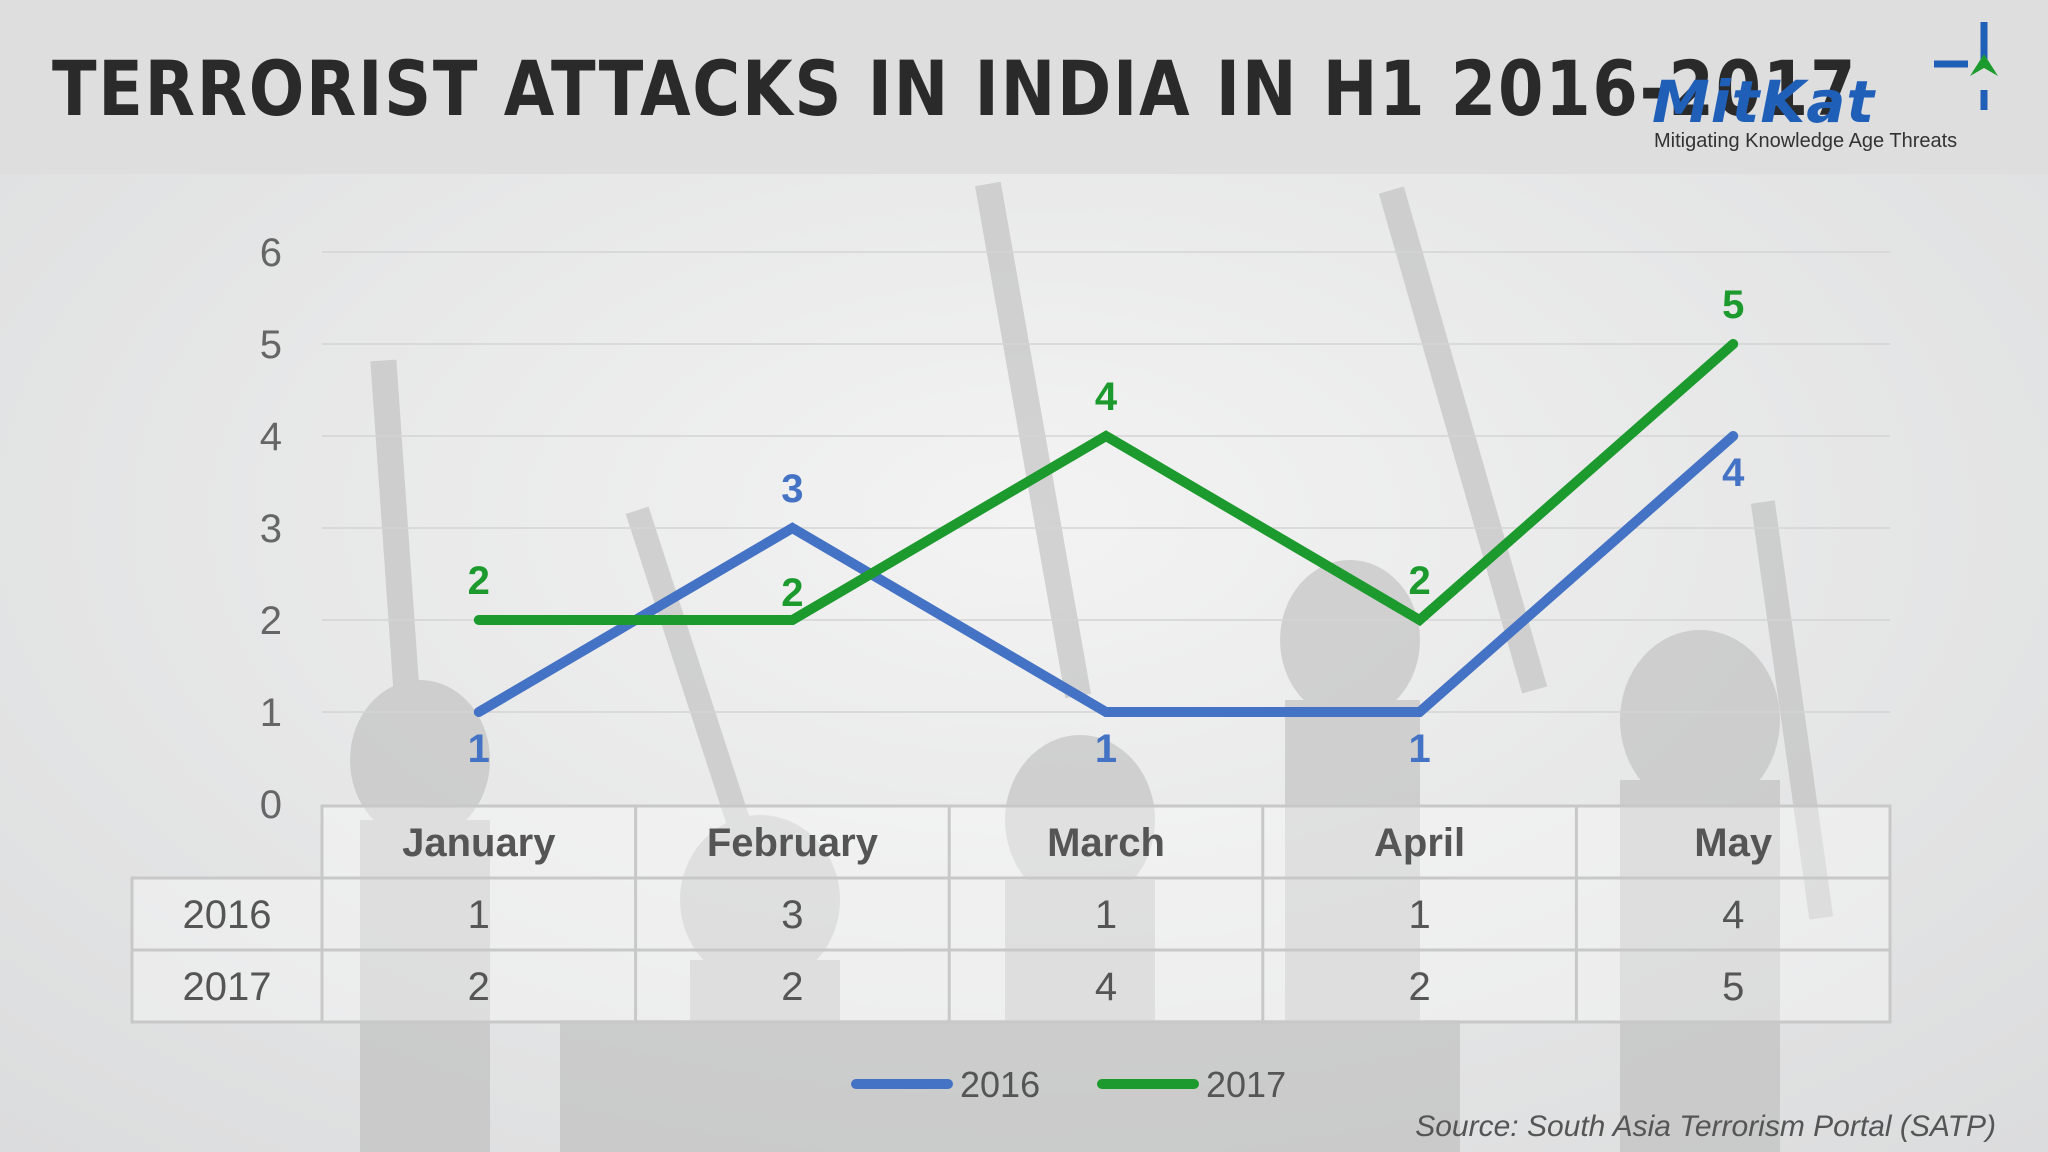 The width and height of the screenshot is (2048, 1152). Describe the element at coordinates (271, 805) in the screenshot. I see `y-tick-label: 0` at that location.